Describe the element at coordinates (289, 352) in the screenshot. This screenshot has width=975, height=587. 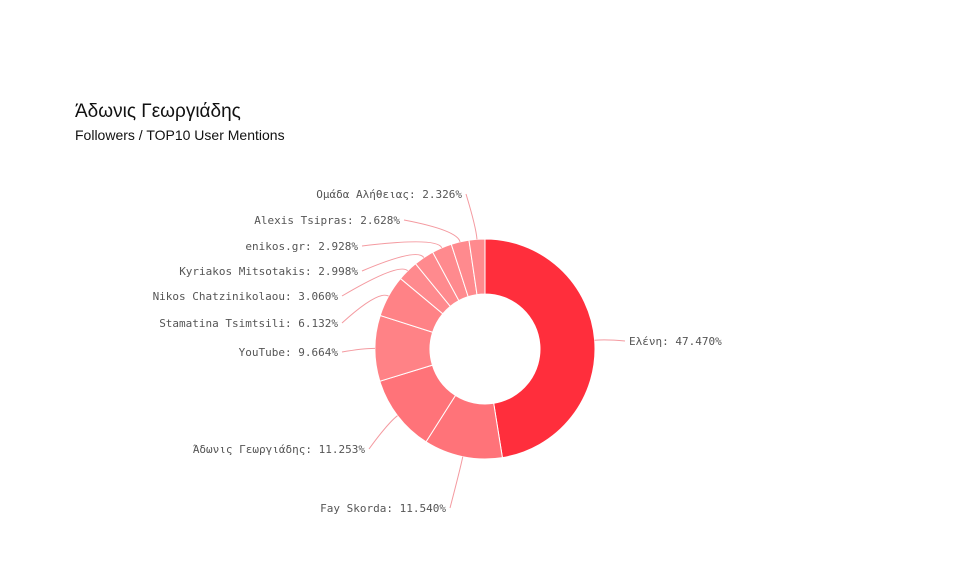
I see `slice-label: YouTube: 9.664%` at that location.